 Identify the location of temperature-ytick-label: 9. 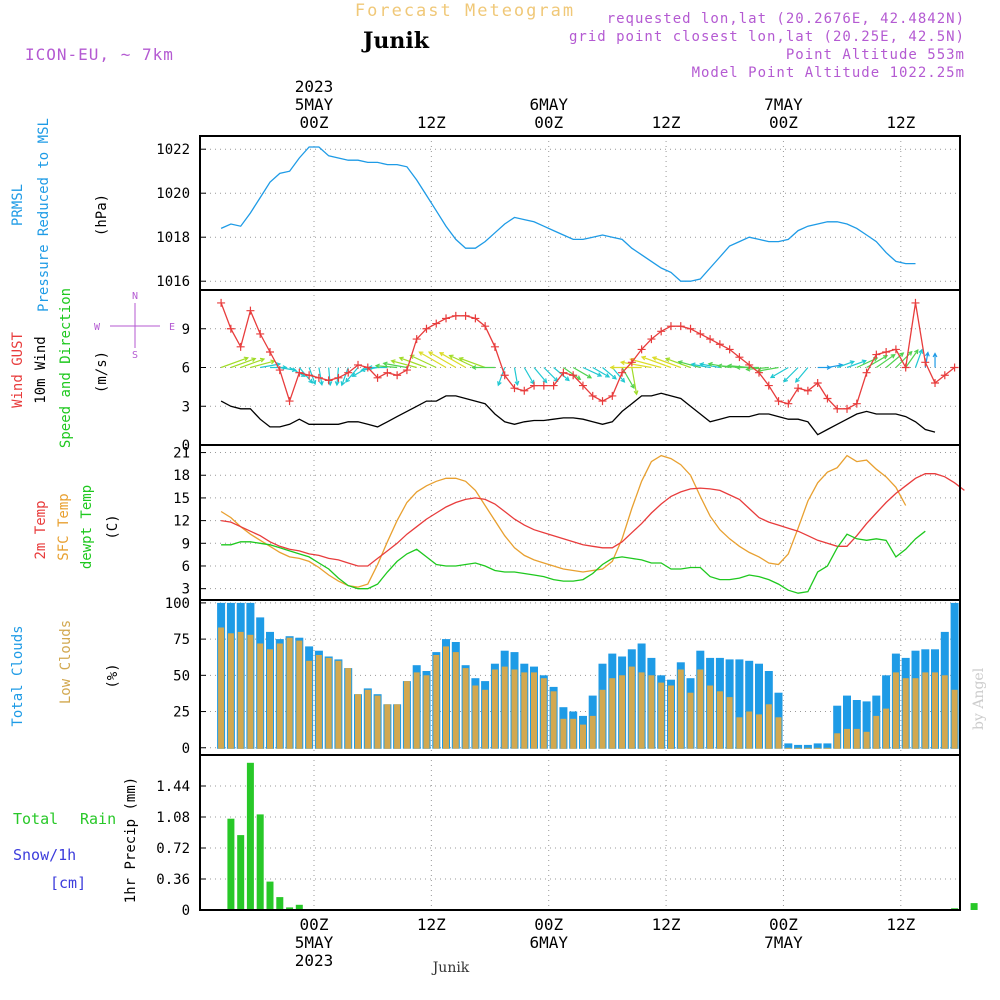
(186, 544).